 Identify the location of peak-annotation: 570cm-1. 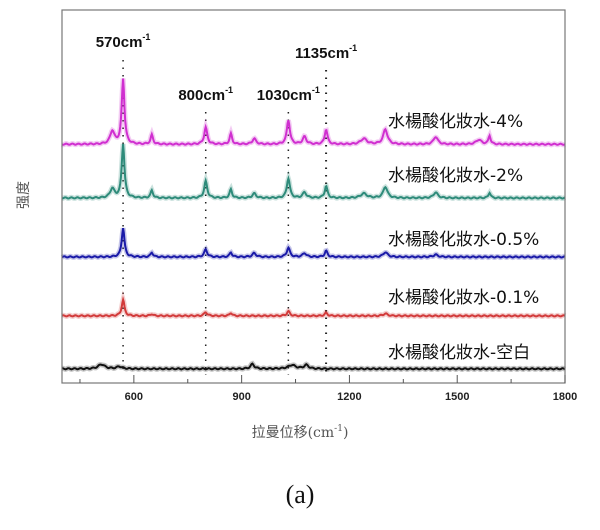
(123, 41).